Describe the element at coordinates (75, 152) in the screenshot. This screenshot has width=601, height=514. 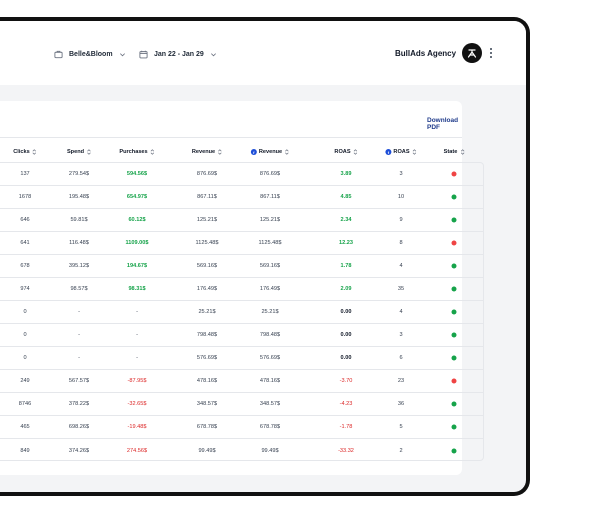
I see `column-header-label: Spend` at that location.